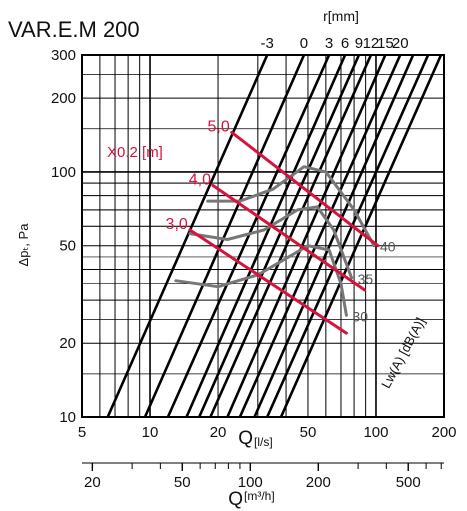  Describe the element at coordinates (400, 43) in the screenshot. I see `r-line-label: 20` at that location.